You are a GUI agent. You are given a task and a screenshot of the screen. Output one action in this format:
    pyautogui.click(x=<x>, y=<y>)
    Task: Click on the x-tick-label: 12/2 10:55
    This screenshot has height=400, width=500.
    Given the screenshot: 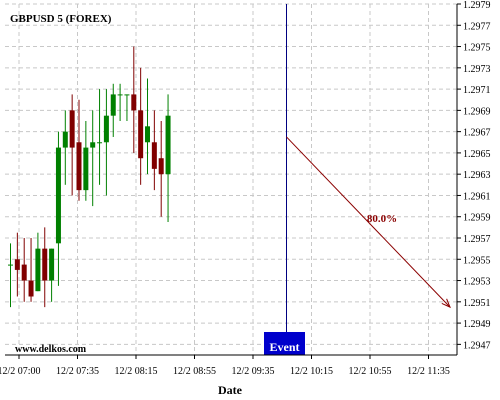 What is the action you would take?
    pyautogui.click(x=369, y=371)
    